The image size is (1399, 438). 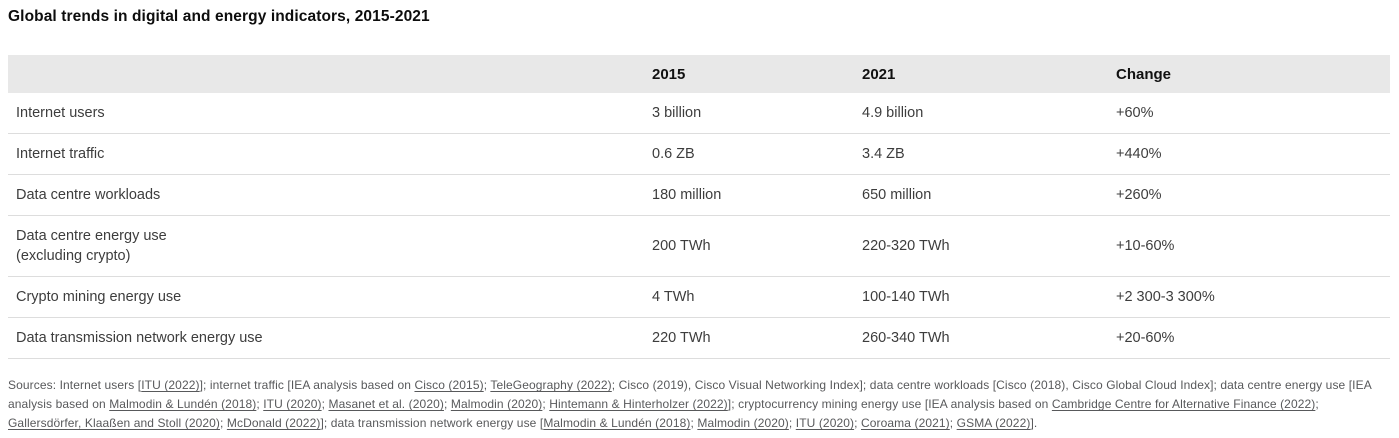 What do you see at coordinates (386, 404) in the screenshot?
I see `source-link: Masanet et al. (2020)` at bounding box center [386, 404].